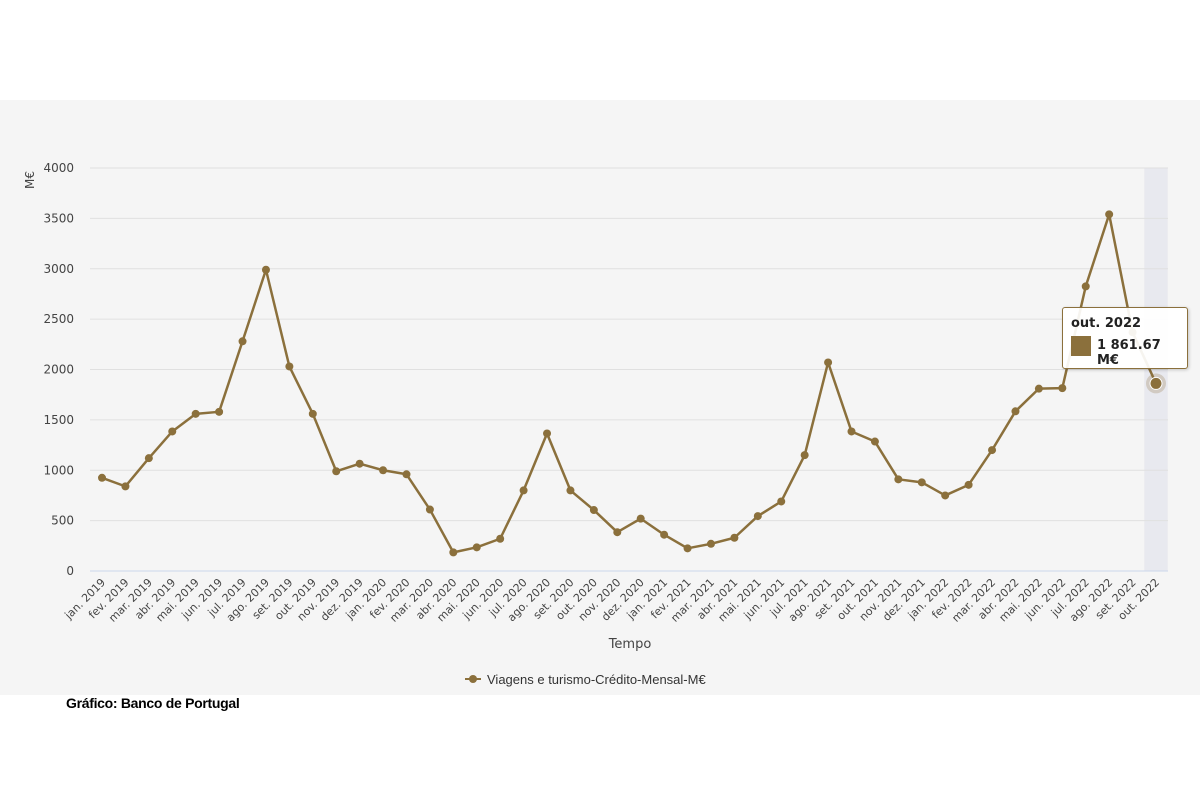 The image size is (1200, 800). I want to click on y-tick-label: 3500, so click(58, 218).